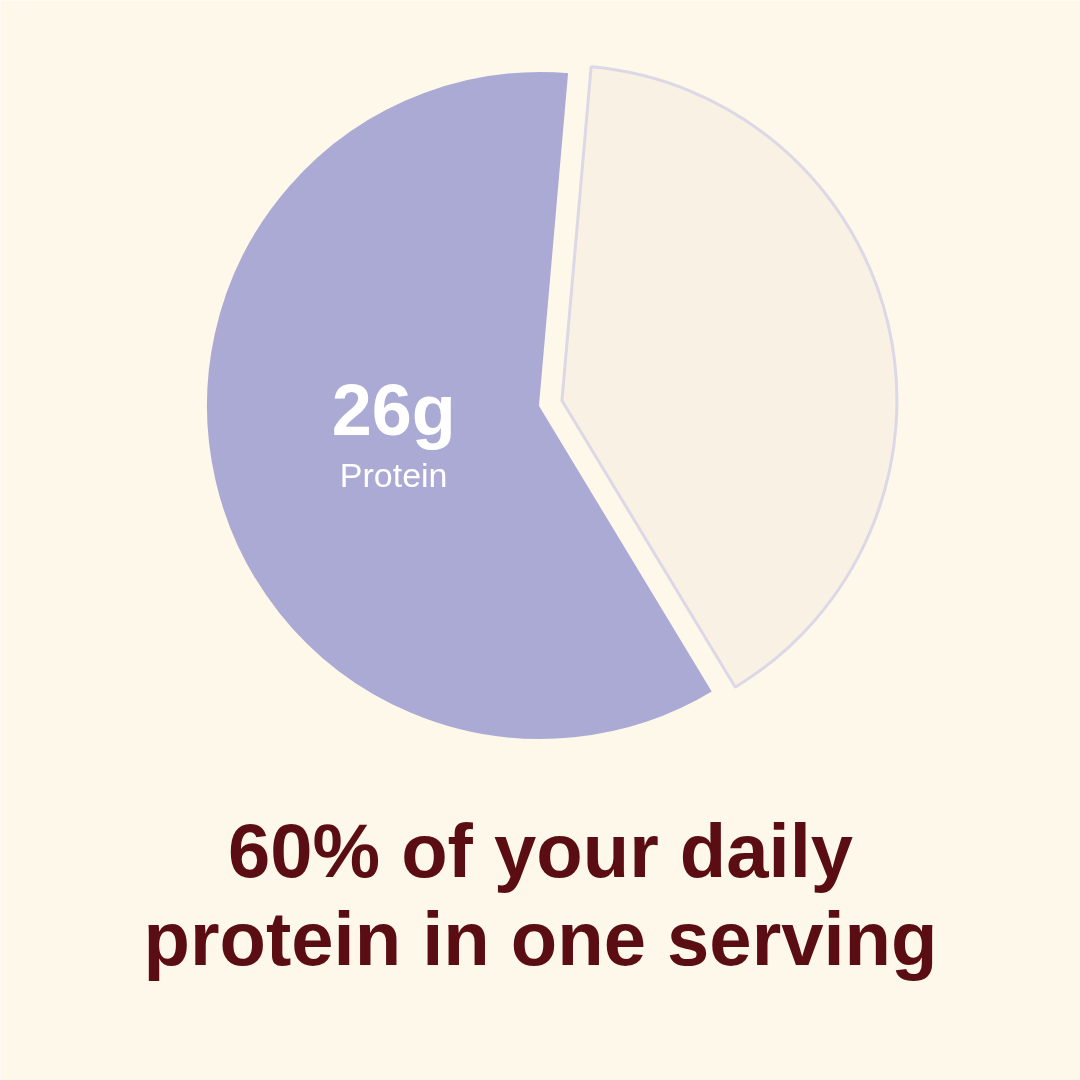  I want to click on text: 60% of your daily protein in one serving, so click(540, 894).